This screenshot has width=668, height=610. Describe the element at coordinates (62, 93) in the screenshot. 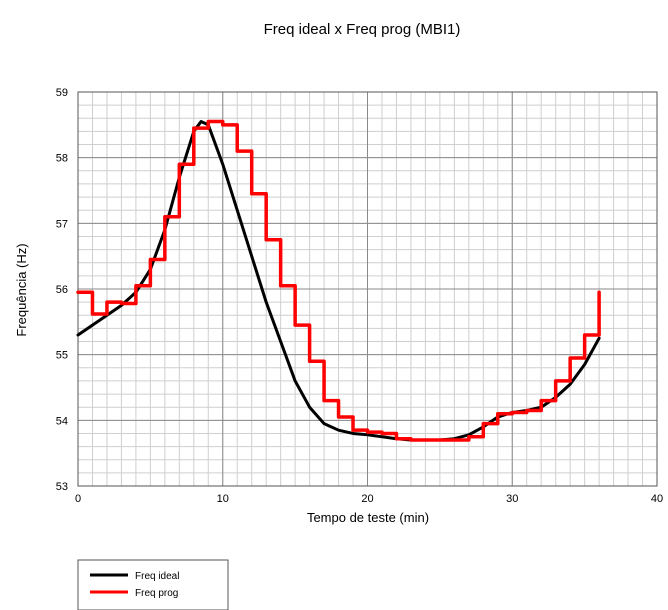

I see `y-tick-label: 59` at that location.